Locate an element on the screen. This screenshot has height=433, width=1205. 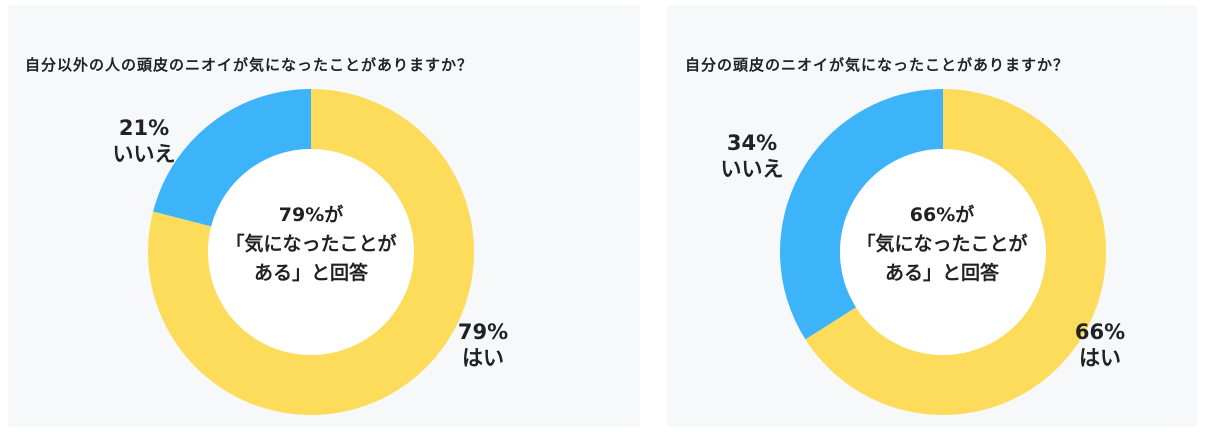
slice-value-label: 21% is located at coordinates (144, 128).